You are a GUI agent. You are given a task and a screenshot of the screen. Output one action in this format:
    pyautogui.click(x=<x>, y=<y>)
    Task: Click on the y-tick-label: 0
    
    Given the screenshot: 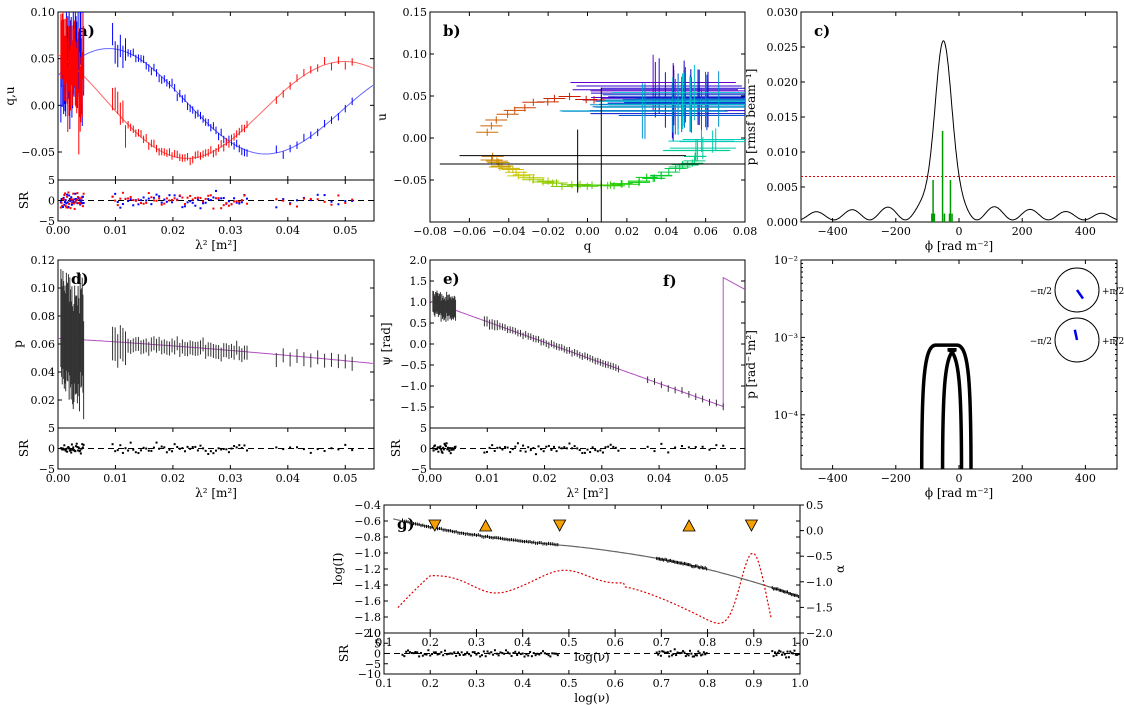 What is the action you would take?
    pyautogui.click(x=51, y=449)
    